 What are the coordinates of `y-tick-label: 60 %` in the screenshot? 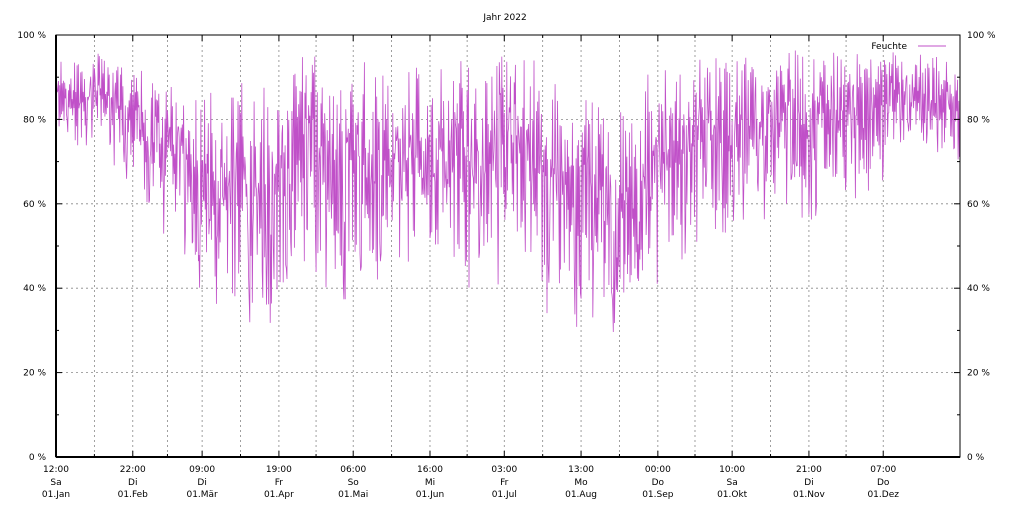 It's located at (34, 205).